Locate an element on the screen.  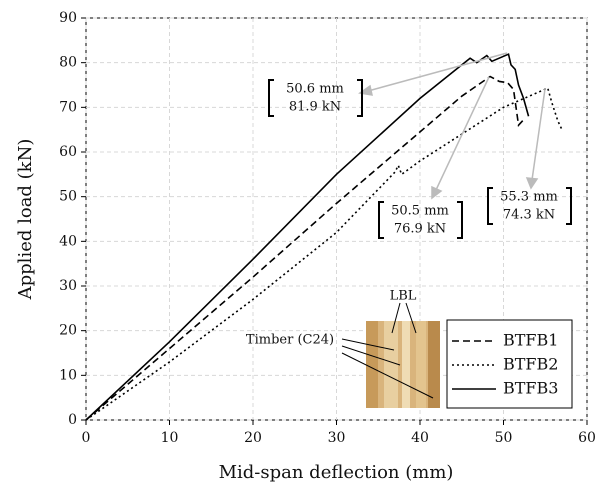
legend-box is located at coordinates (509, 364).